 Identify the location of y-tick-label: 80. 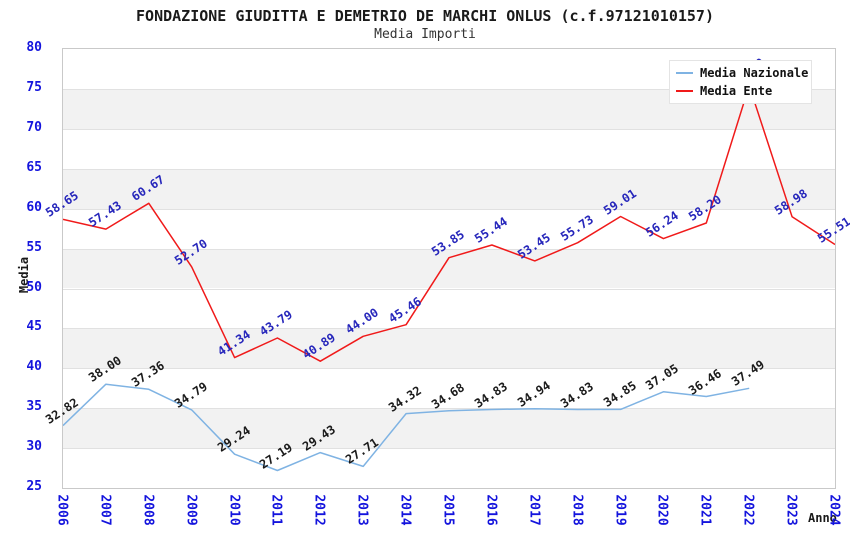
(34, 47).